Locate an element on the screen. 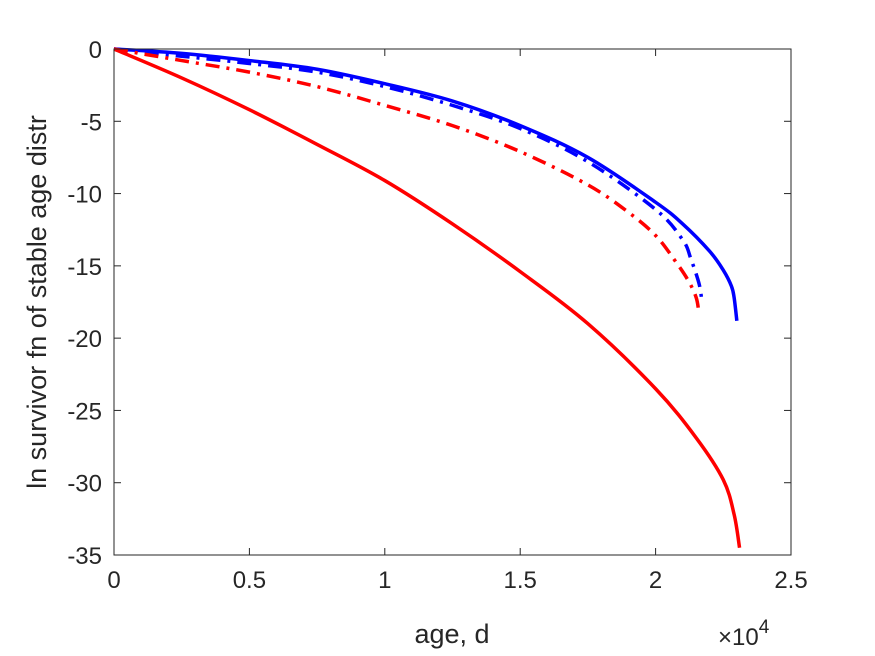 The height and width of the screenshot is (656, 875). x-tick-label: 1.5 is located at coordinates (520, 580).